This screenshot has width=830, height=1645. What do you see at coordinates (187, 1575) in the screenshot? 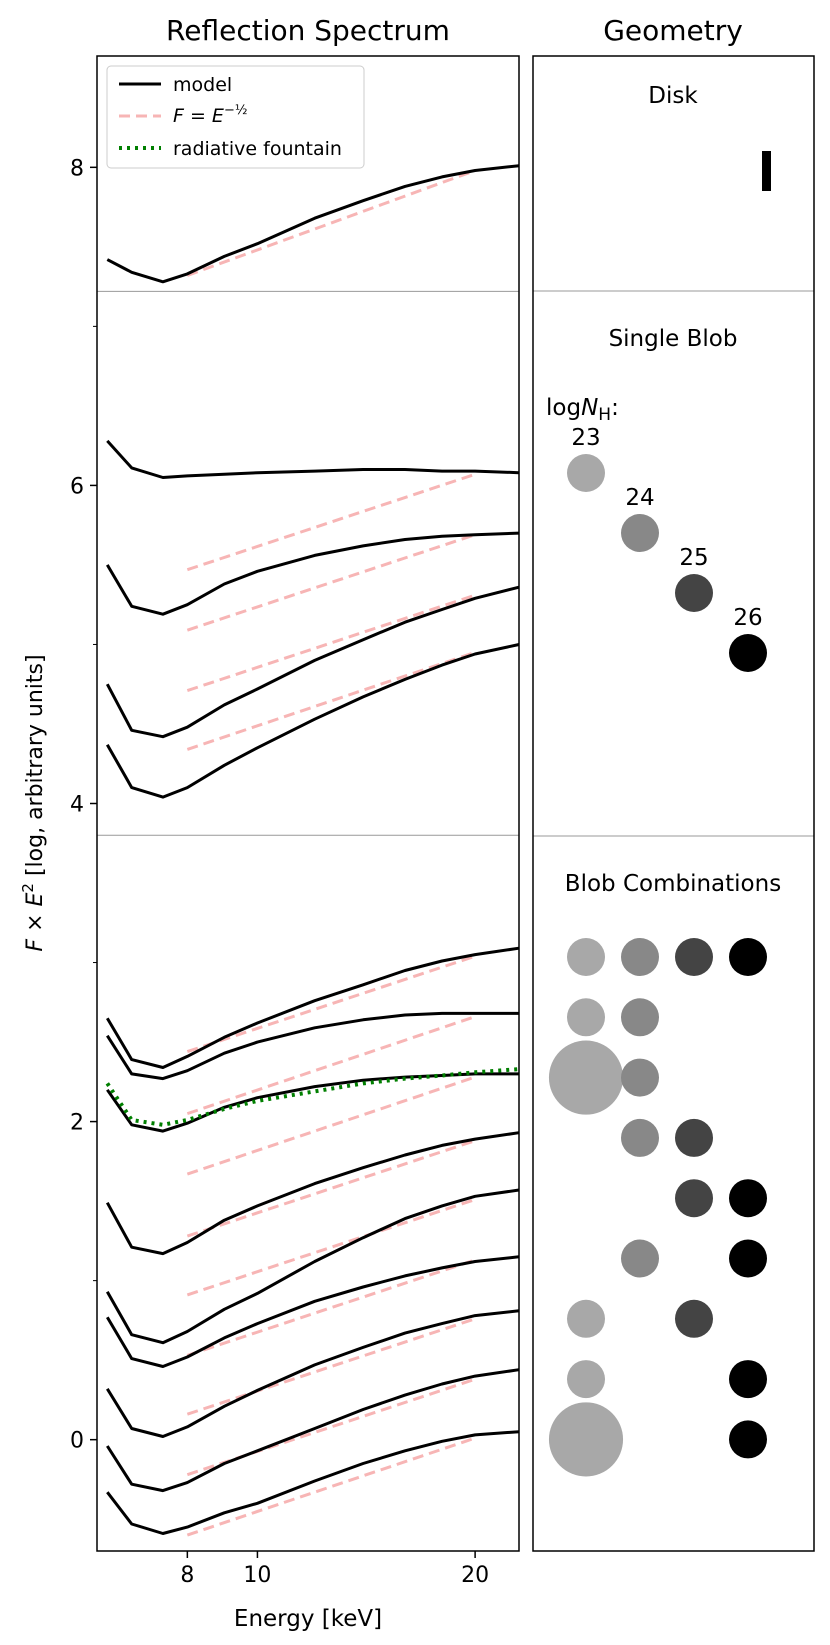
I see `x-tick-label: 8` at bounding box center [187, 1575].